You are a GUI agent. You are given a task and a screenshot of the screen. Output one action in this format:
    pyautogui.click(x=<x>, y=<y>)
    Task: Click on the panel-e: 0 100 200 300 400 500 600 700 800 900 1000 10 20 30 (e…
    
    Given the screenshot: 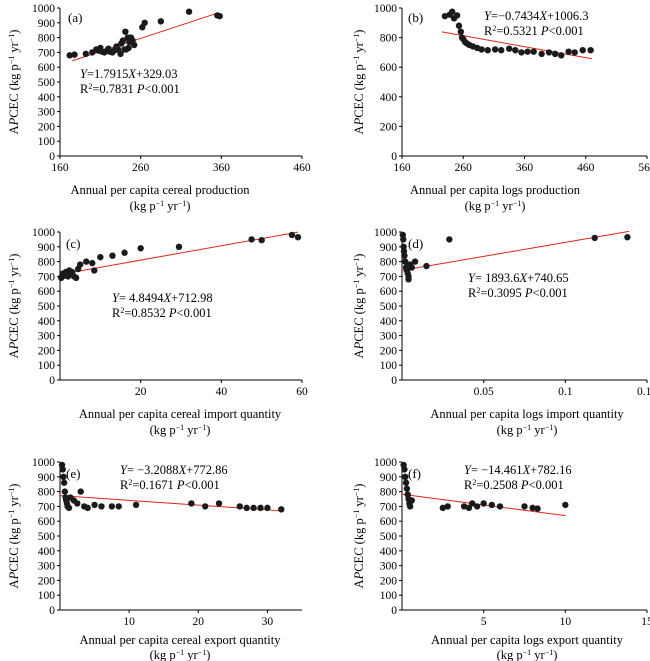 What is the action you would take?
    pyautogui.click(x=154, y=559)
    